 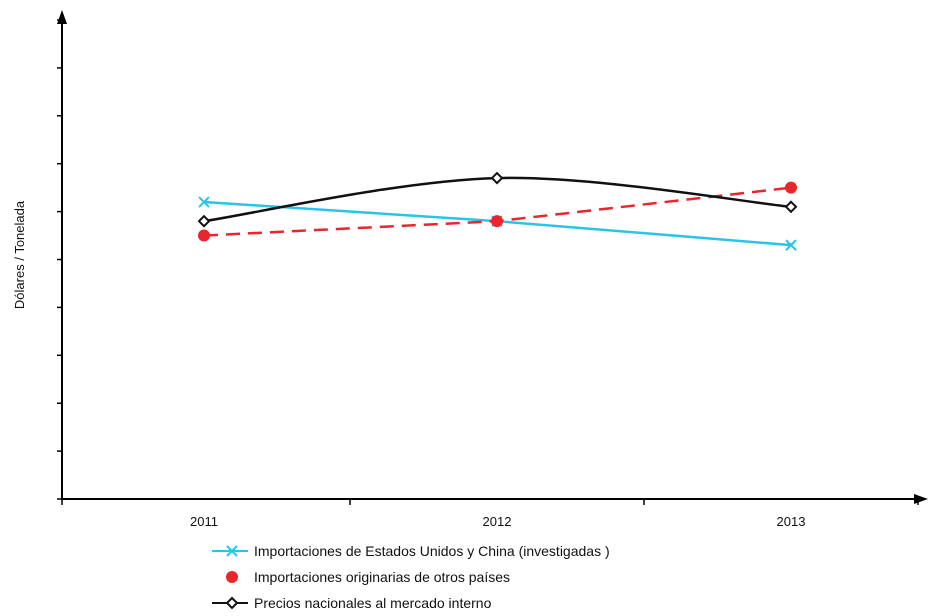 I want to click on x-axis-arrowhead, so click(x=921, y=499).